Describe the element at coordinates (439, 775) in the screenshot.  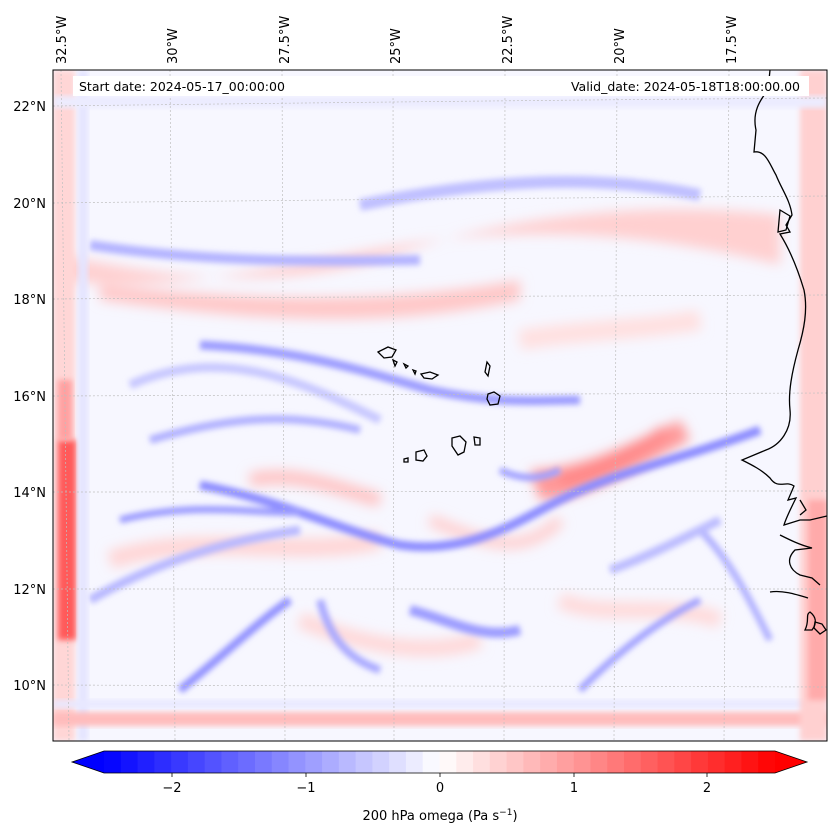
I see `colorbar-ticks` at that location.